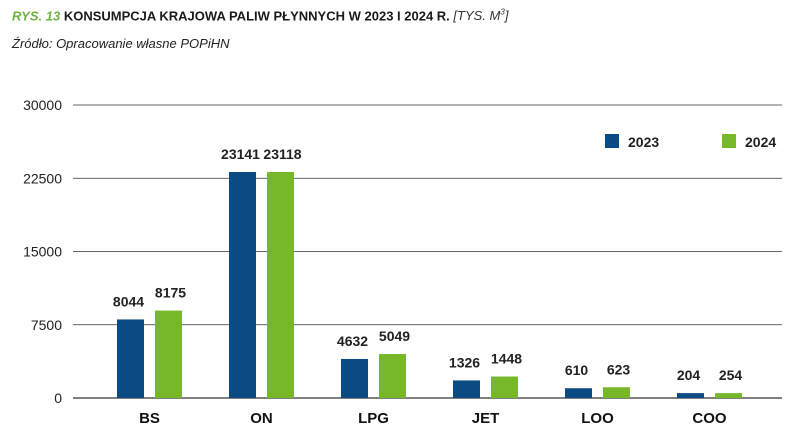  What do you see at coordinates (731, 375) in the screenshot?
I see `data-label: 254` at bounding box center [731, 375].